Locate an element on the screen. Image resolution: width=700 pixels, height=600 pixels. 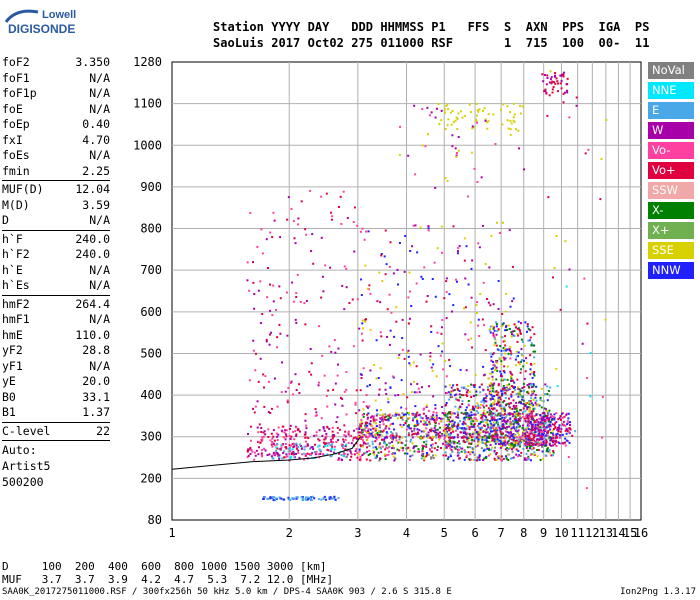
param-value: 3.59 is located at coordinates (96, 204).